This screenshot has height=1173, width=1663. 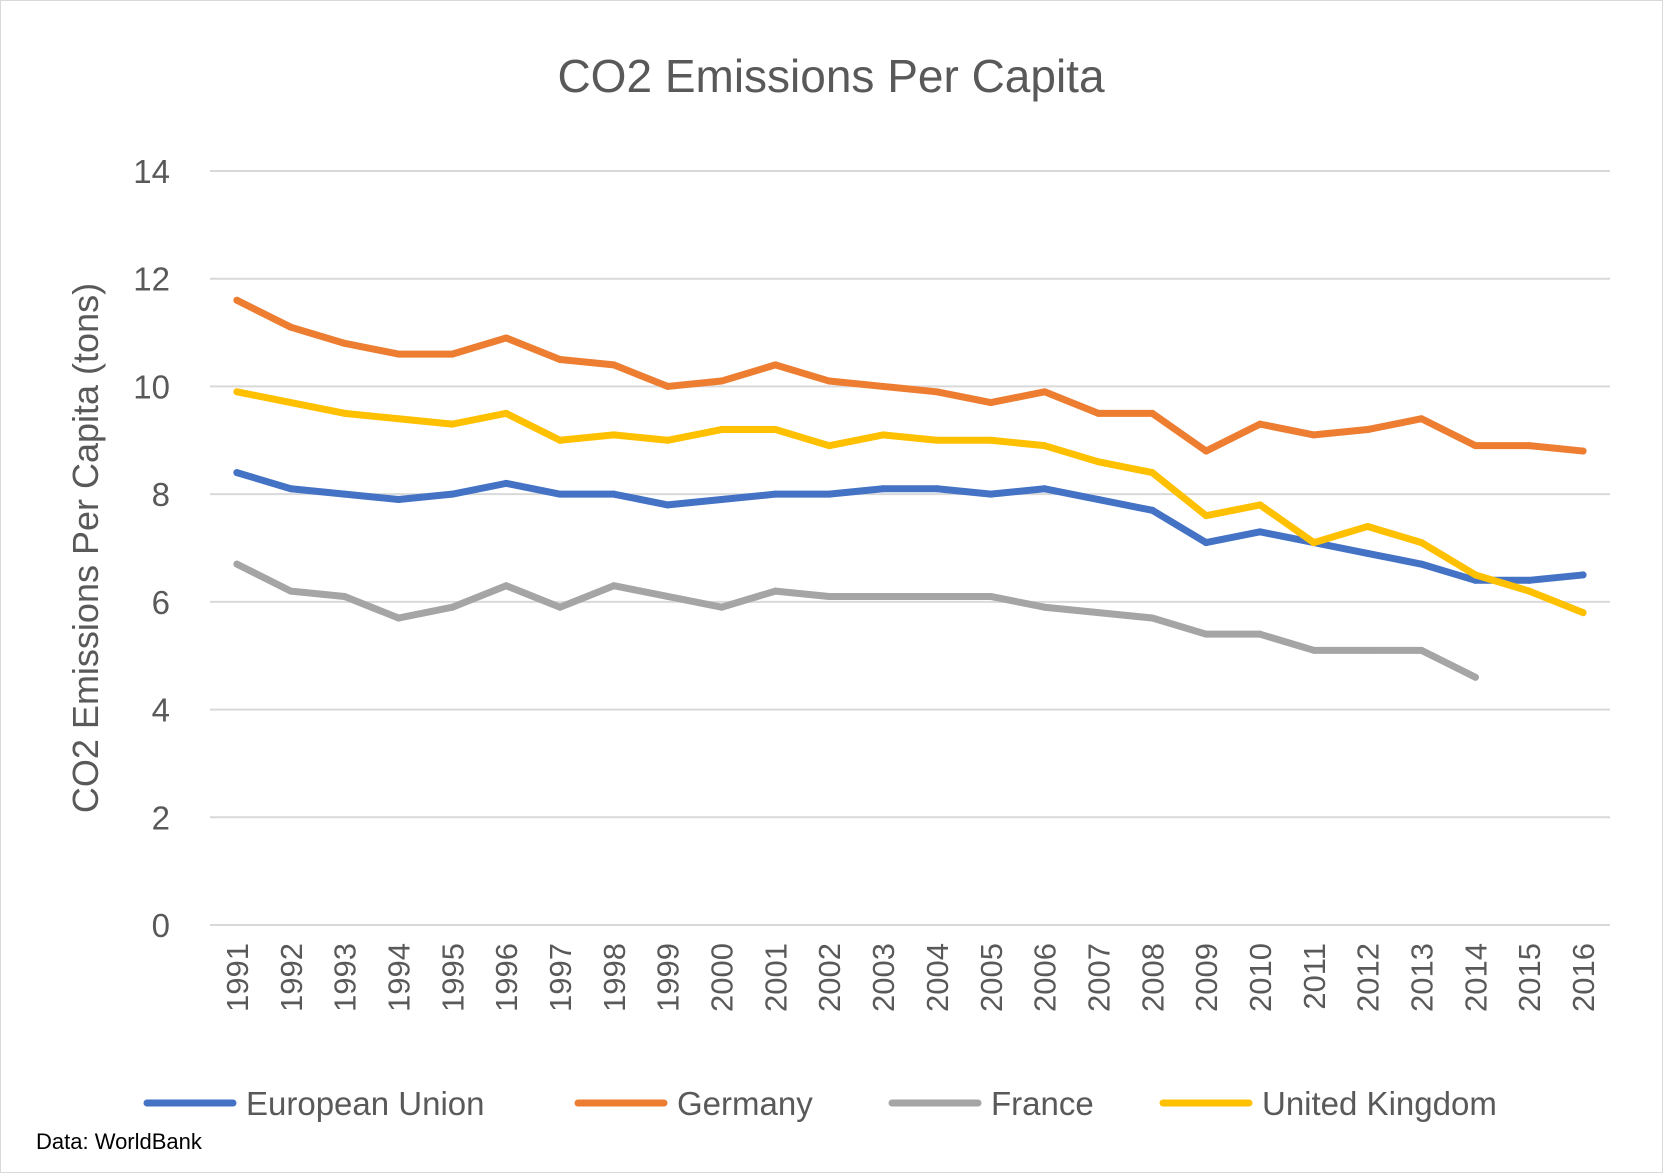 I want to click on x-tick-label: 2002, so click(x=829, y=977).